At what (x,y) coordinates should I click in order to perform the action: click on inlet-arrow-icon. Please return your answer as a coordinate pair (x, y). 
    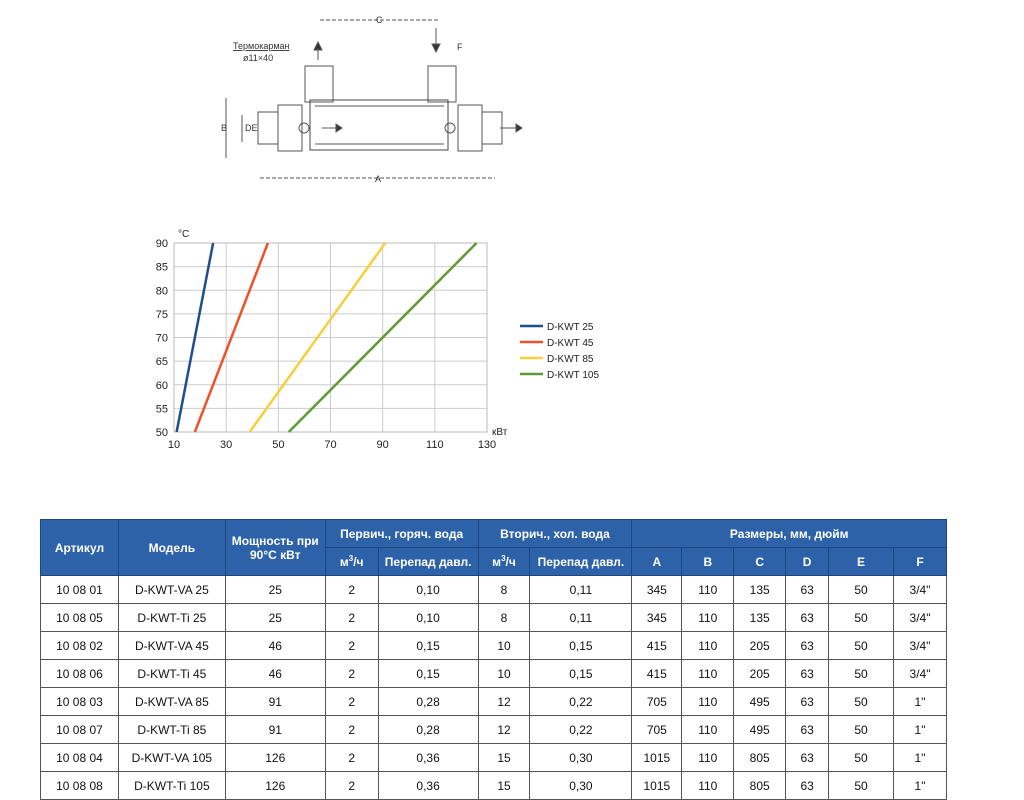
    Looking at the image, I should click on (436, 41).